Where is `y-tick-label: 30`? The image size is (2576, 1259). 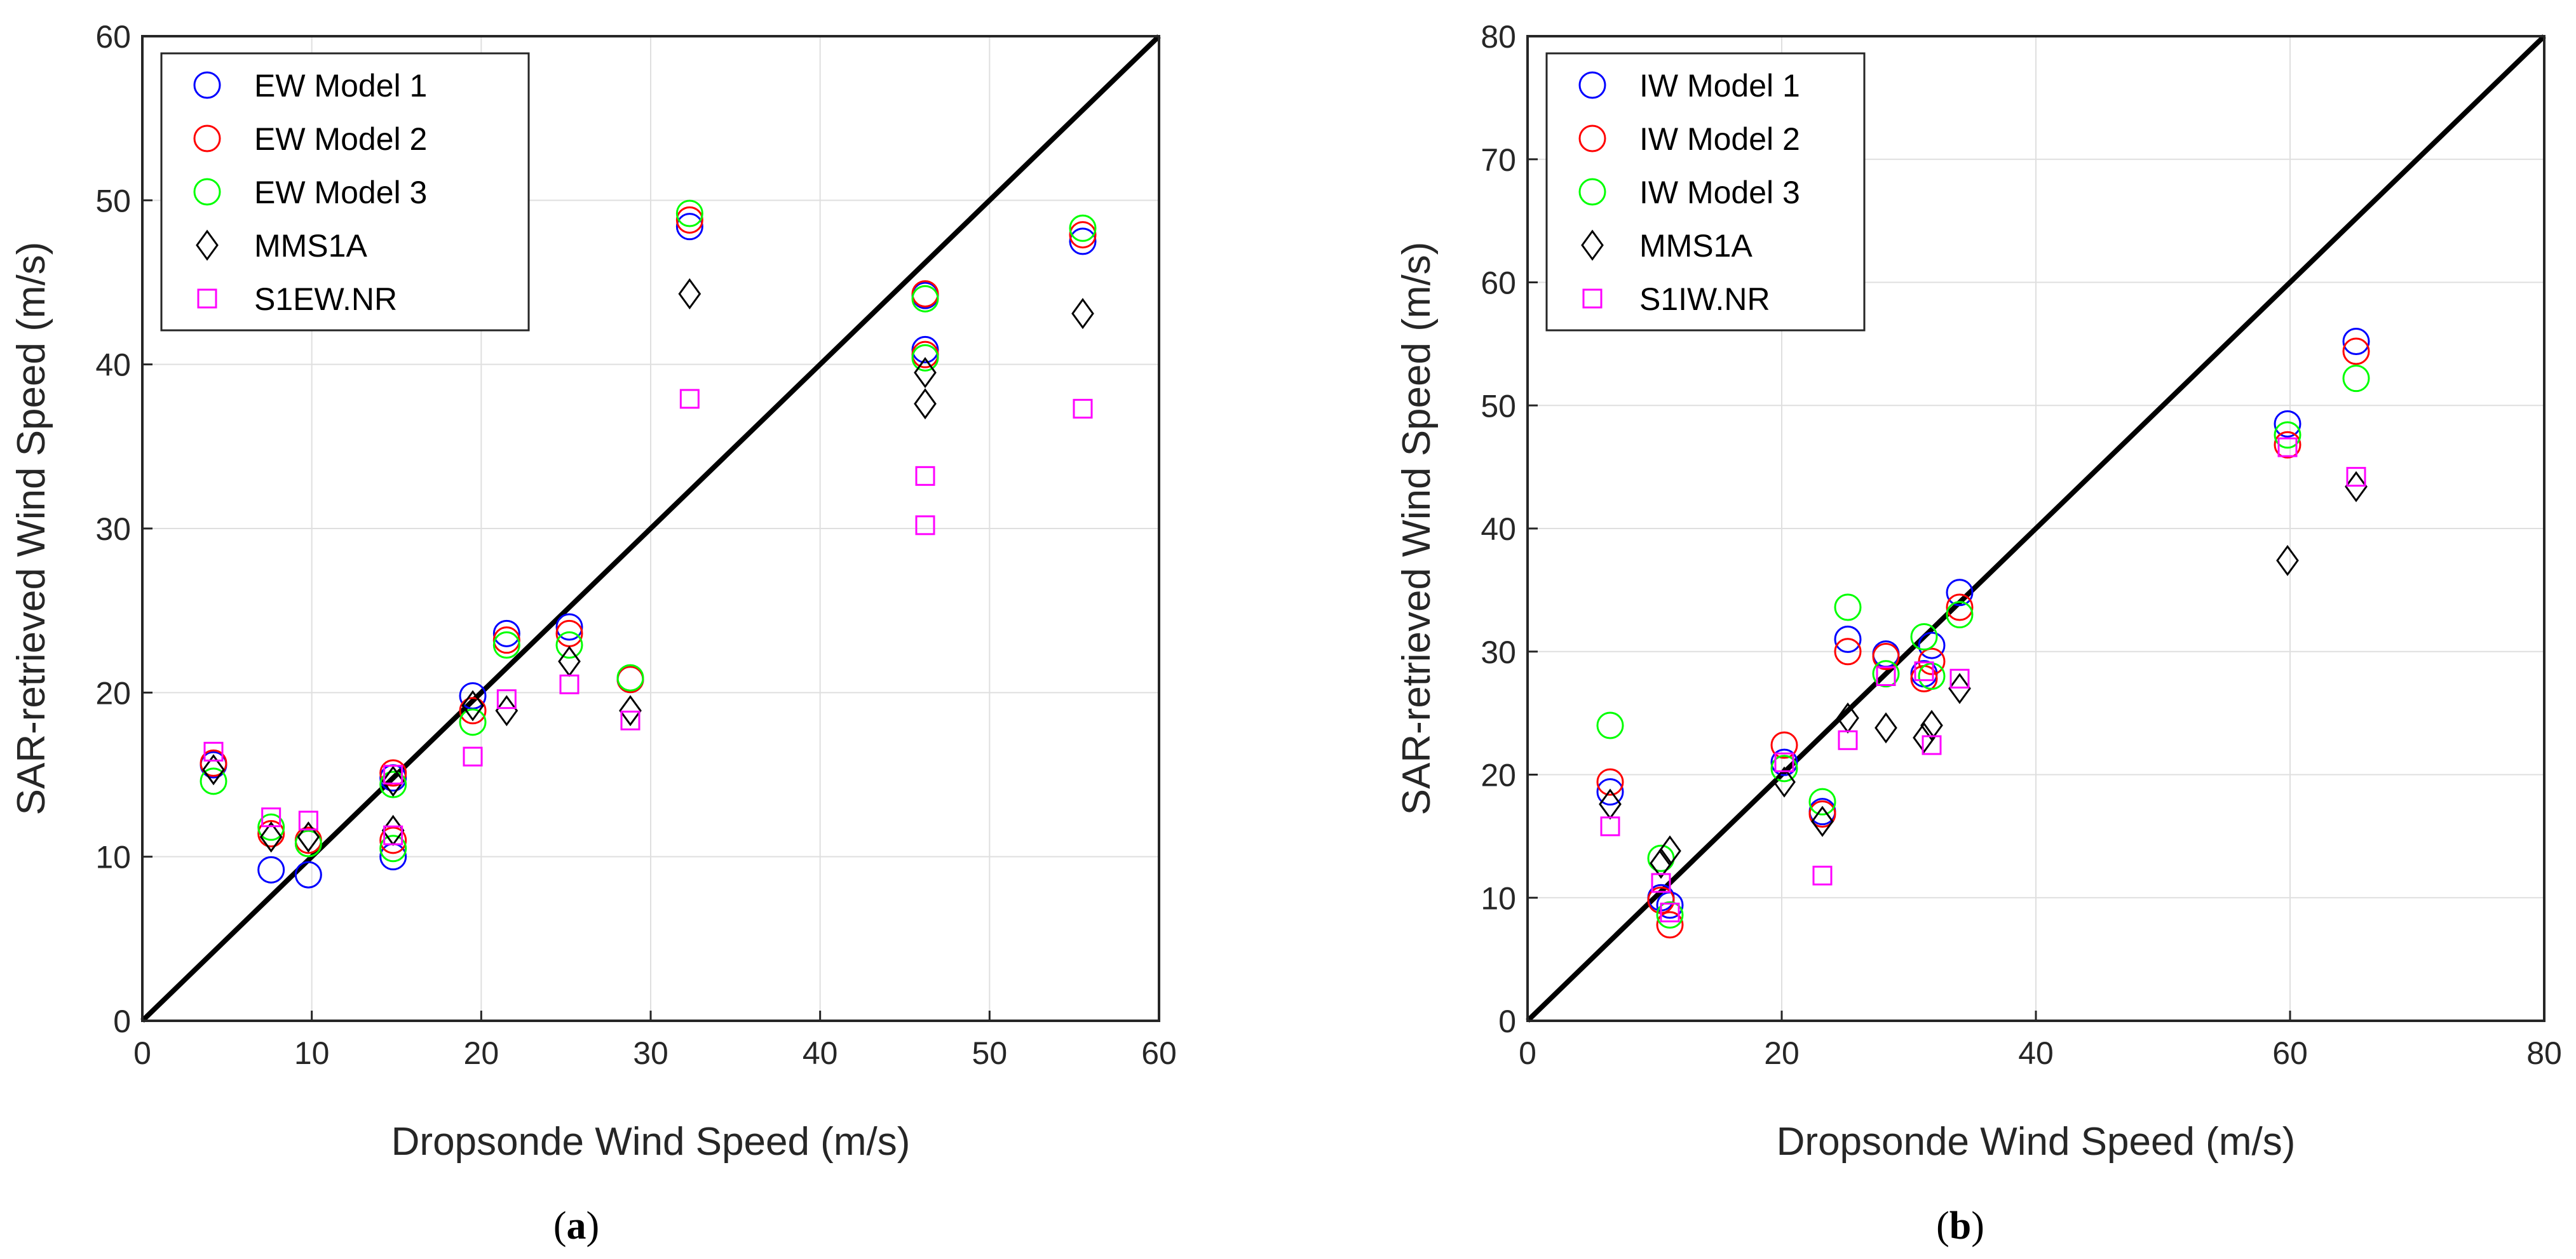 y-tick-label: 30 is located at coordinates (1498, 652).